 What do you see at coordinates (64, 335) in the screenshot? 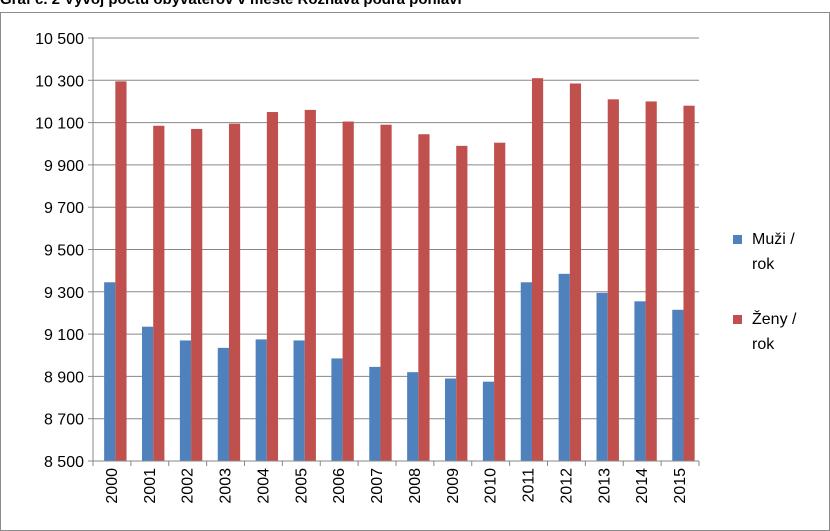
I see `y-tick-label: 9 100` at bounding box center [64, 335].